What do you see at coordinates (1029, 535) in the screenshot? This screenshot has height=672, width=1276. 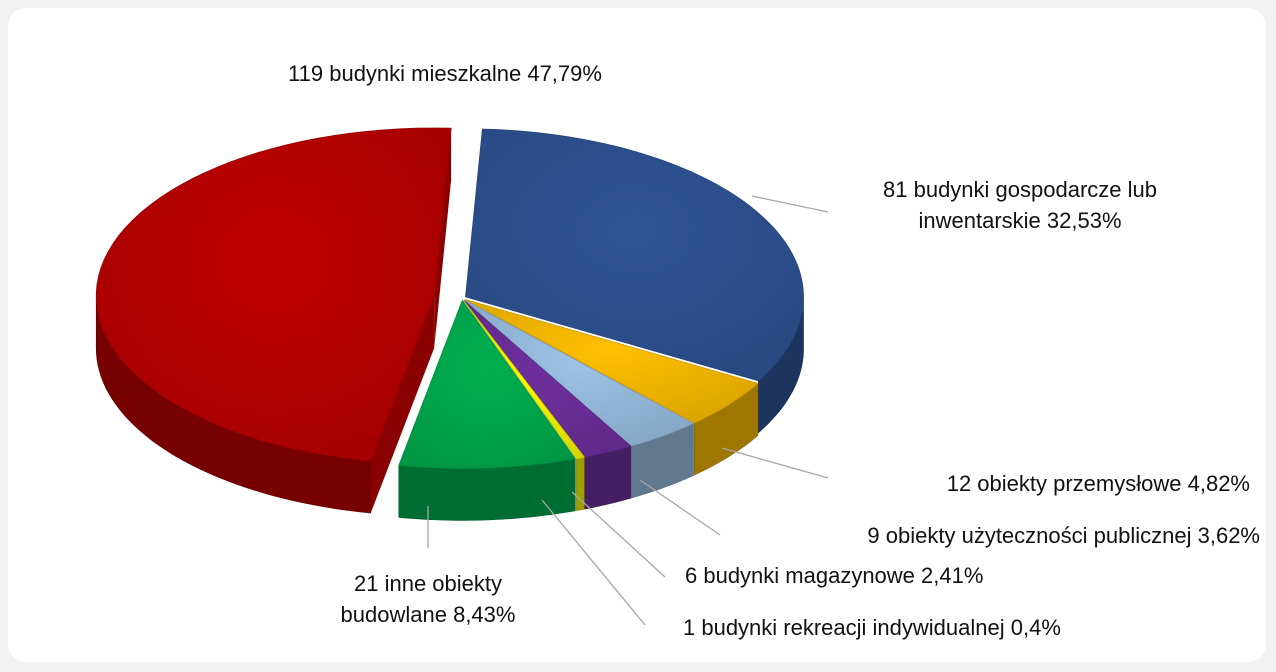 I see `category-label: 9 obiekty użyteczności publicznej` at bounding box center [1029, 535].